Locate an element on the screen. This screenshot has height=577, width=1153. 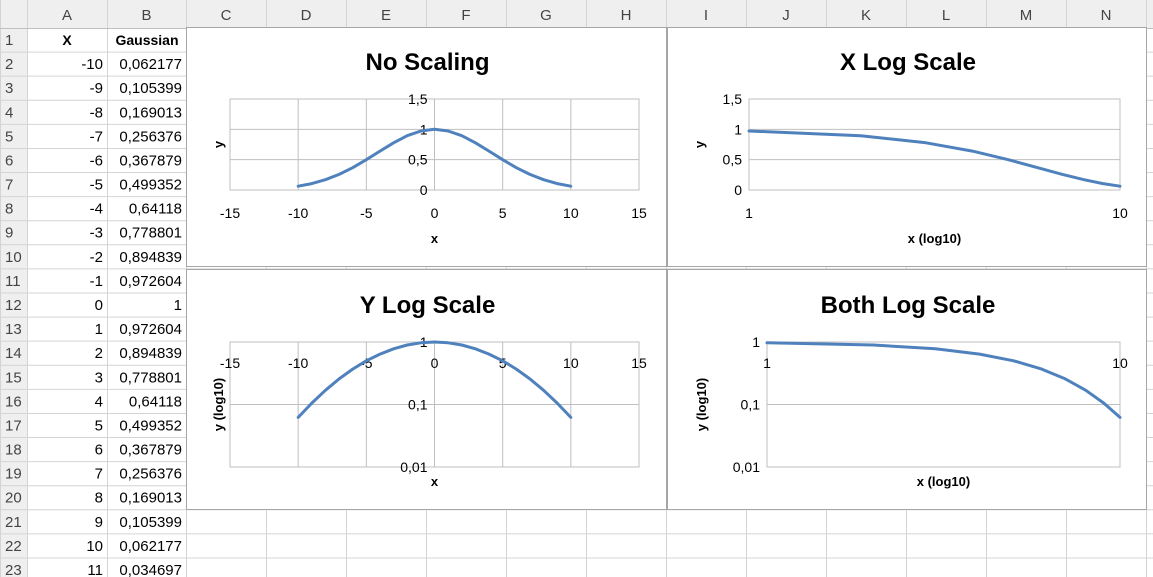
cell-x-value: -10 is located at coordinates (92, 64).